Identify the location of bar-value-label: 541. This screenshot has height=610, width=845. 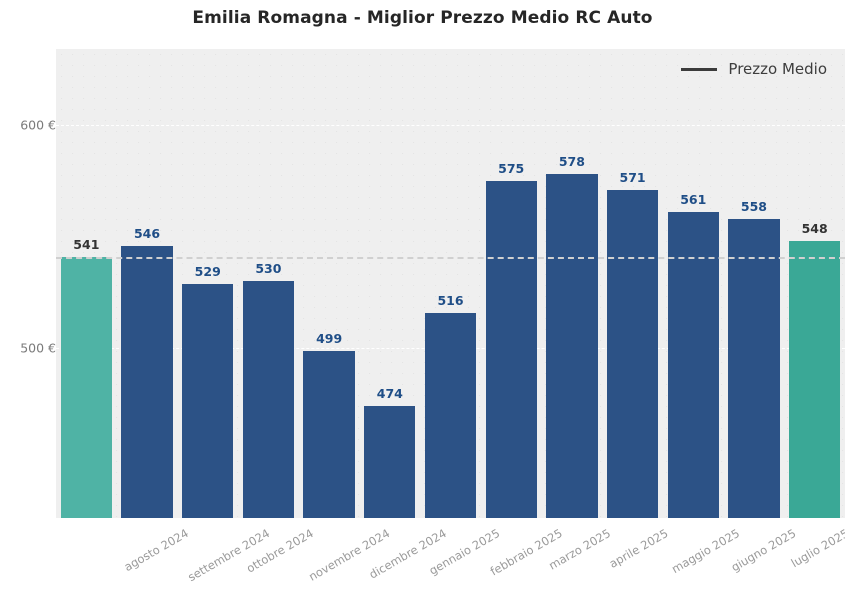
(86, 244).